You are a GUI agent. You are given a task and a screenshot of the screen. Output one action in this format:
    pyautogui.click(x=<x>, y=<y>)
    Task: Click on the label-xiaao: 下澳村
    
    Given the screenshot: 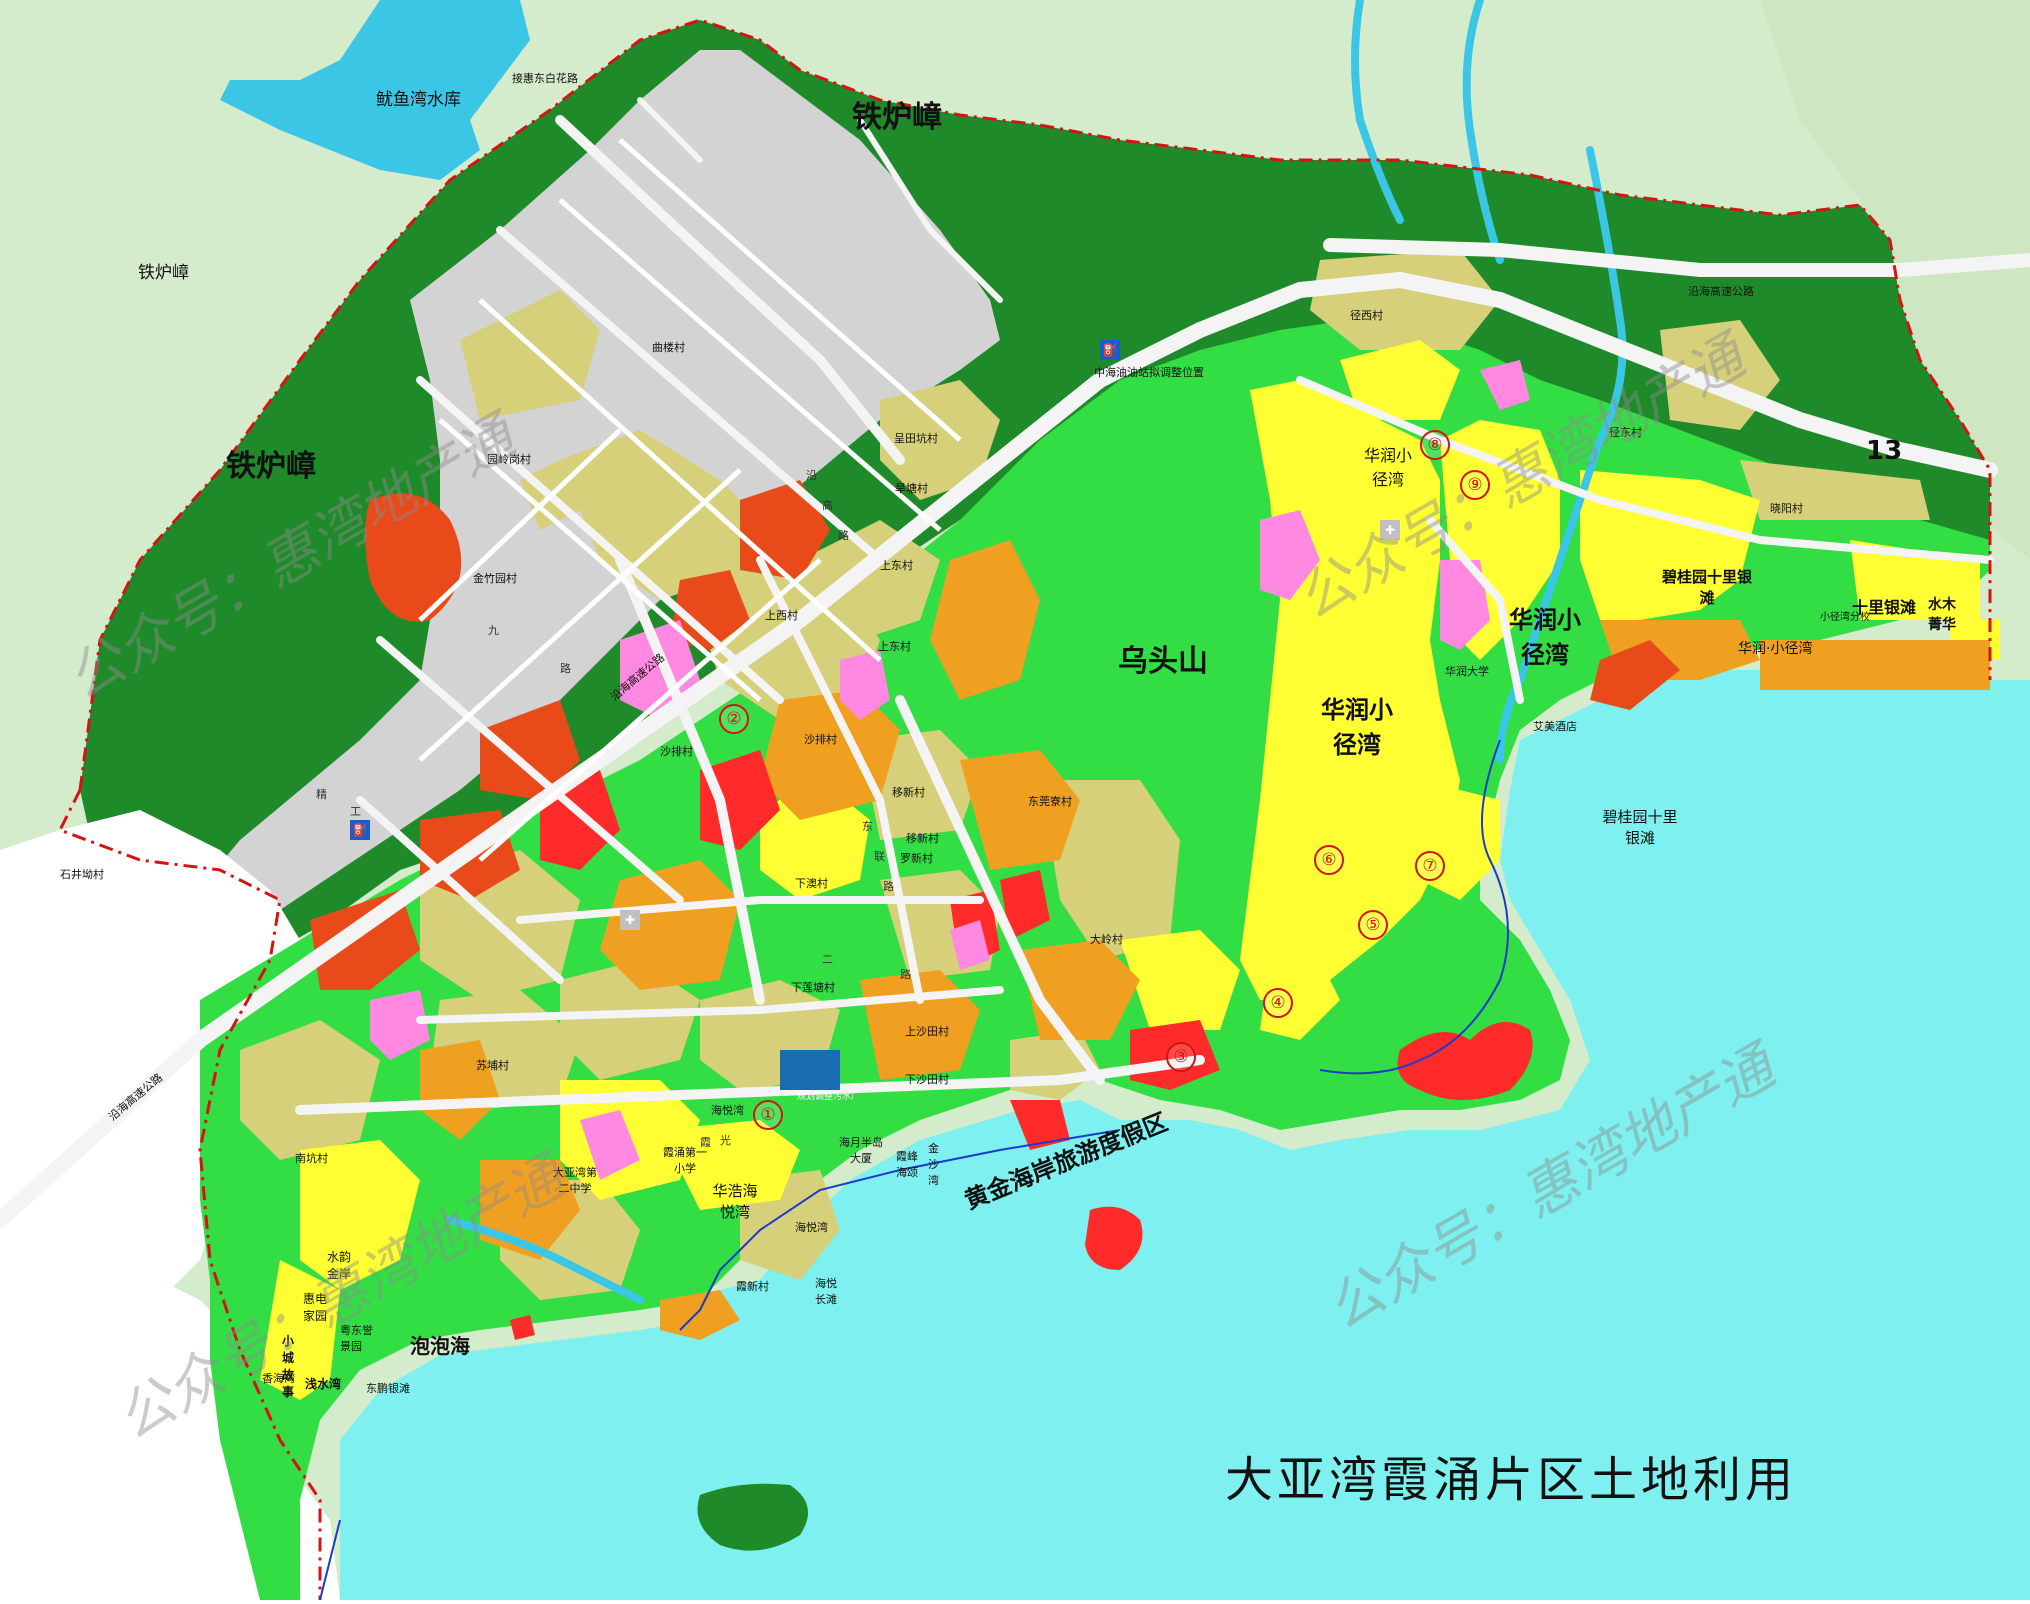 What is the action you would take?
    pyautogui.click(x=811, y=883)
    